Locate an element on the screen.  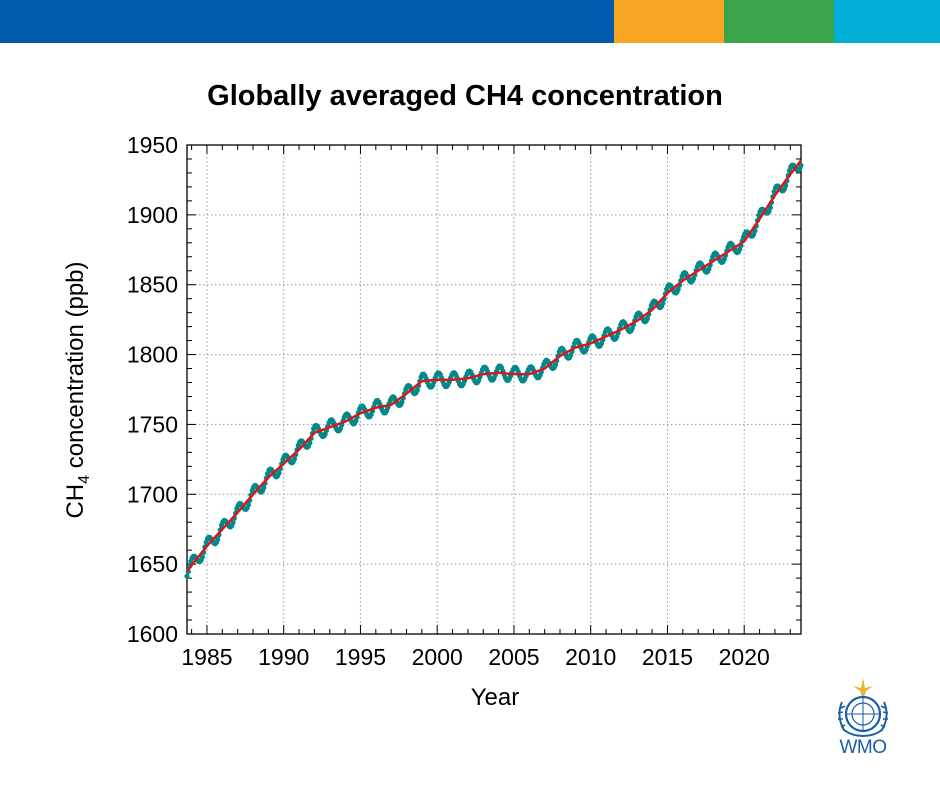
chart-title: Globally averaged CH4 concentration is located at coordinates (465, 96).